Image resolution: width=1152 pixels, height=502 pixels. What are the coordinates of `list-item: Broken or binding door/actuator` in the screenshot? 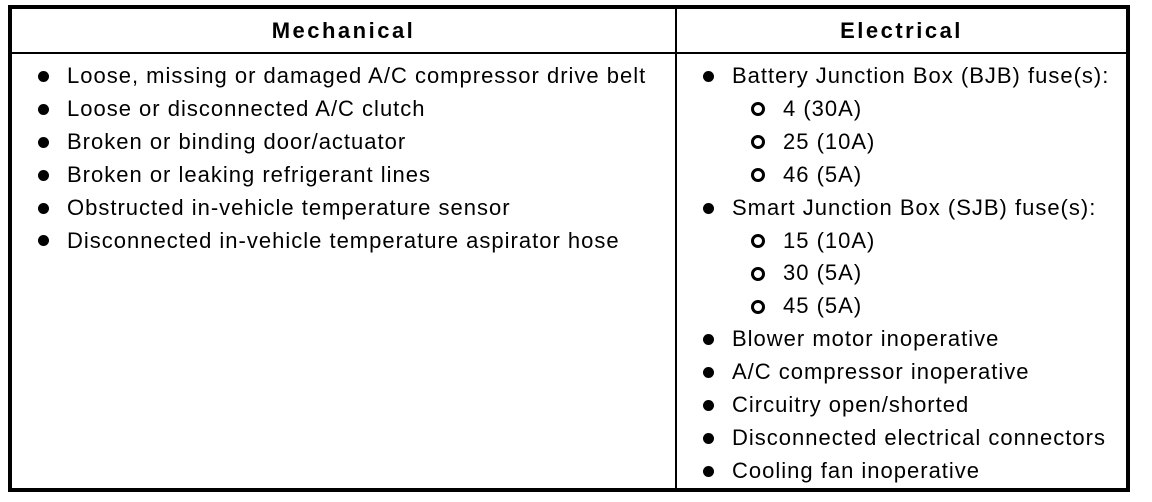 It's located at (342, 142).